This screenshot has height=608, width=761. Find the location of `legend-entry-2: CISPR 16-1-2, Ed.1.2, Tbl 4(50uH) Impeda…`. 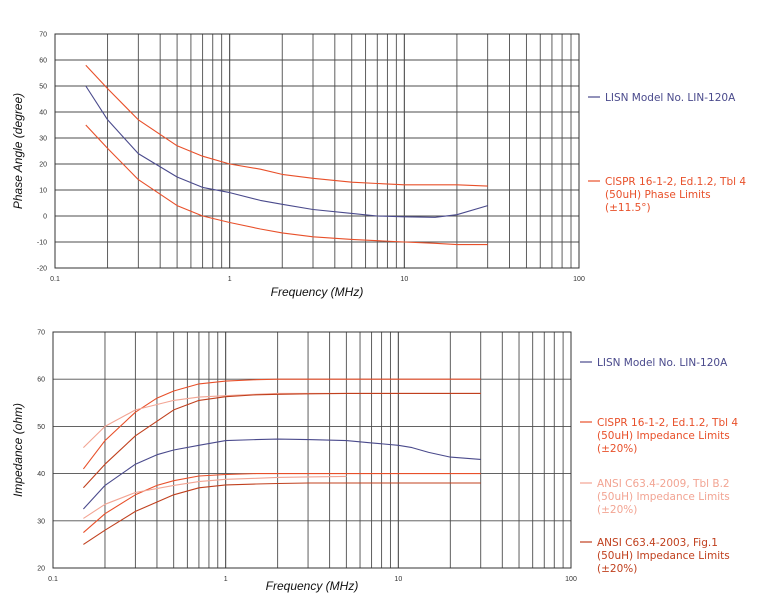

legend-entry-2: CISPR 16-1-2, Ed.1.2, Tbl 4(50uH) Impeda… is located at coordinates (659, 436).